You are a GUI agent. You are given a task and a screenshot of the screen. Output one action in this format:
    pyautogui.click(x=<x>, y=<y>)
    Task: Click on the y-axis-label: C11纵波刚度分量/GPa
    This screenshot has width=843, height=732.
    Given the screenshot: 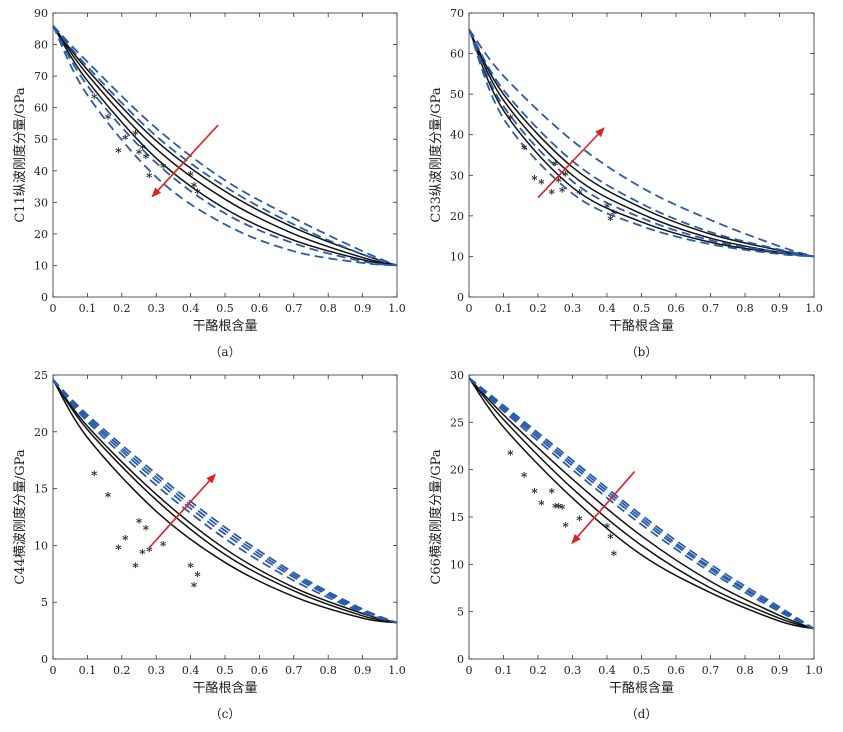 What is the action you would take?
    pyautogui.click(x=20, y=154)
    